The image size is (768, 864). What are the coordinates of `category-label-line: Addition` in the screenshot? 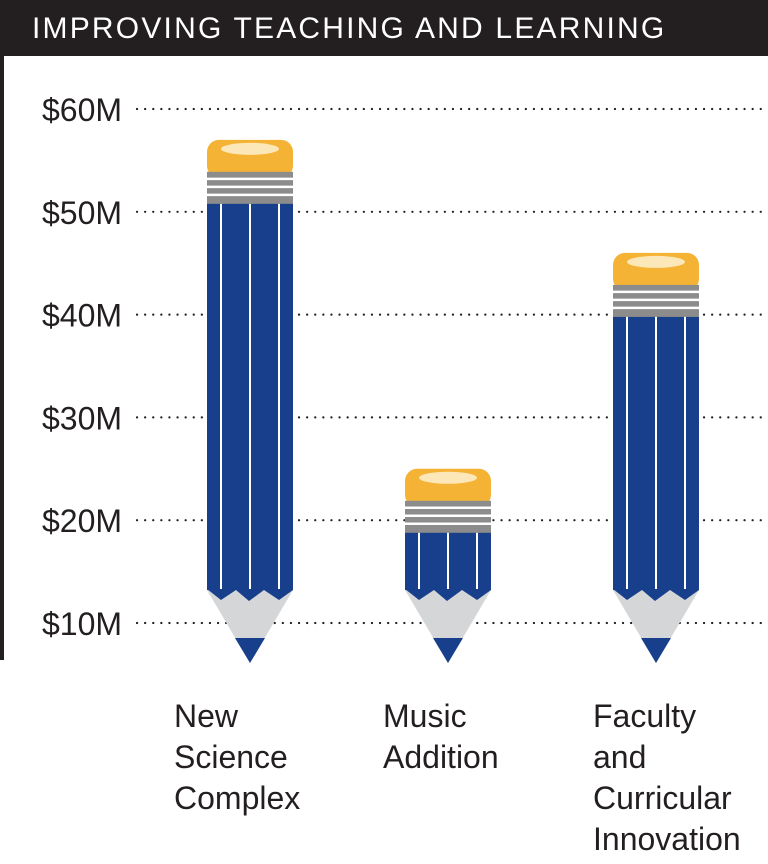 It's located at (441, 757).